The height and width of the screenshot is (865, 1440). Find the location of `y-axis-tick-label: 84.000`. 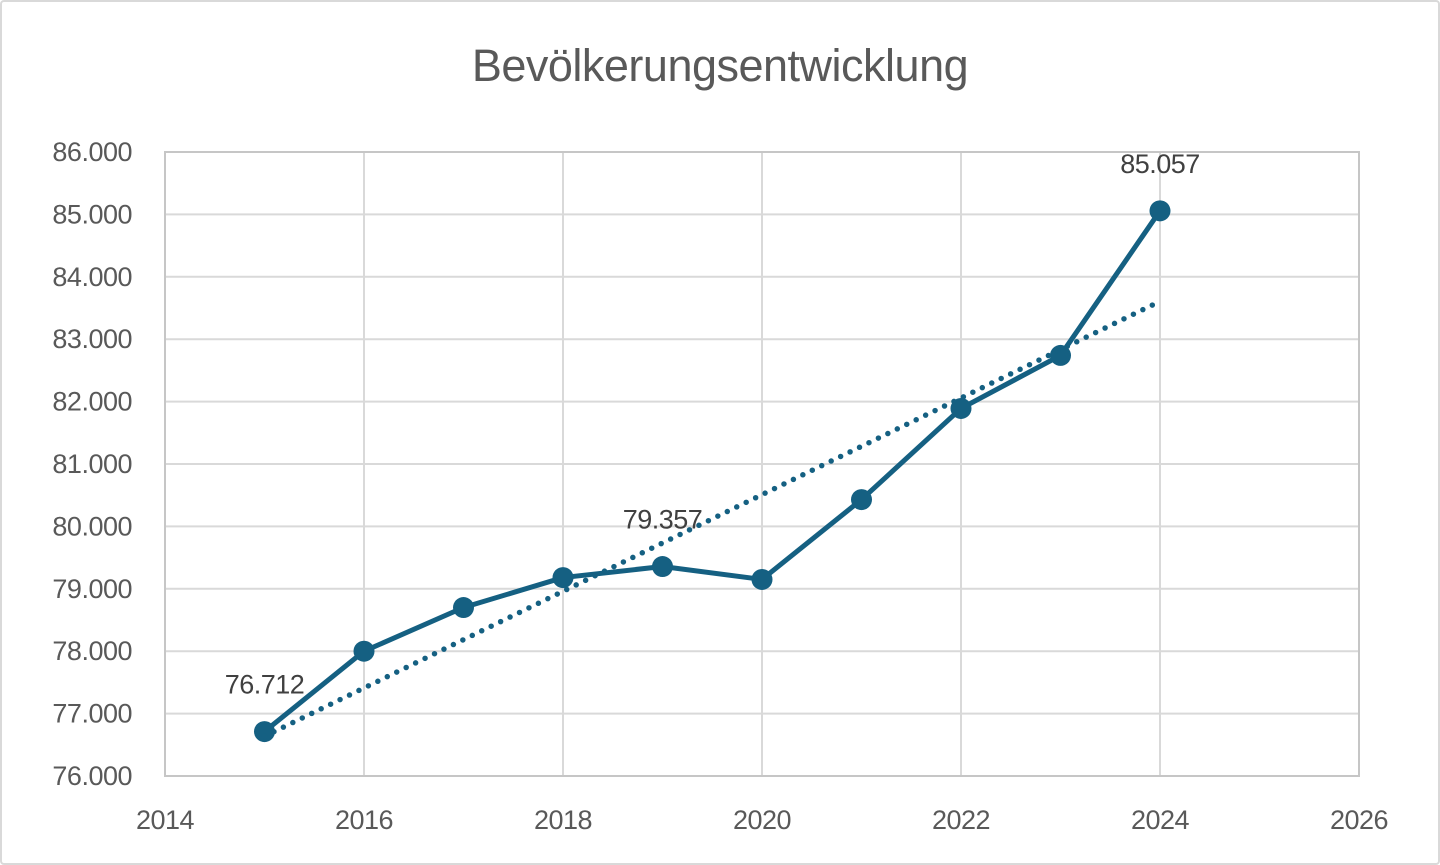

y-axis-tick-label: 84.000 is located at coordinates (92, 277).